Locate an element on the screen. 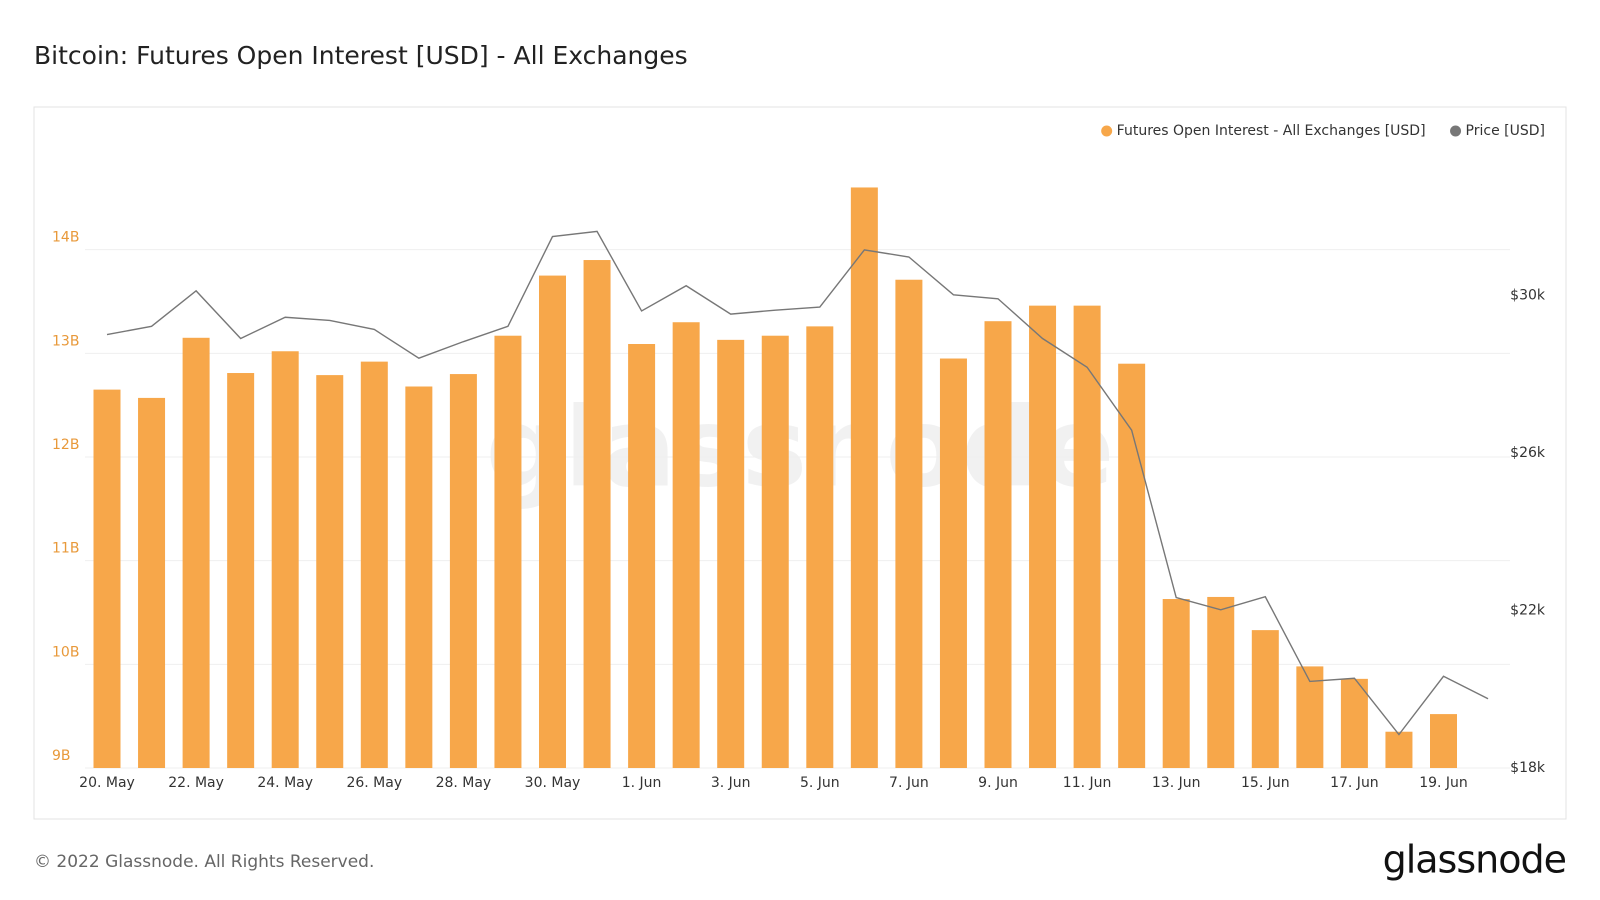 The image size is (1600, 900). legend-label: Price [USD] is located at coordinates (1505, 131).